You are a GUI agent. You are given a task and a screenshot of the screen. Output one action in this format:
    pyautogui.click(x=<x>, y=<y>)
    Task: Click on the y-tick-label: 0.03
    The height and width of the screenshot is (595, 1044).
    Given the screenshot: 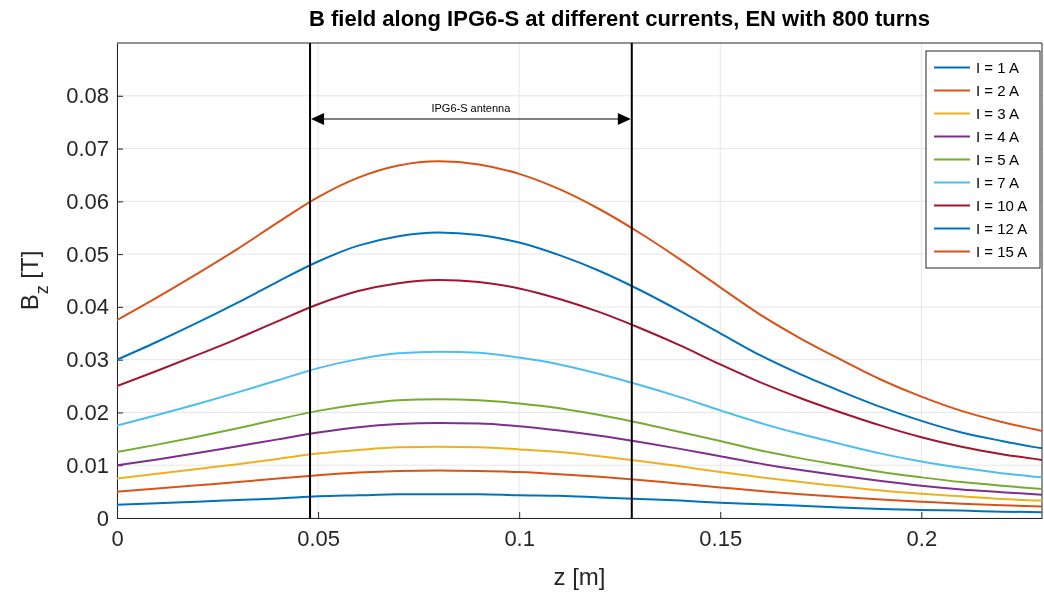 What is the action you would take?
    pyautogui.click(x=87, y=360)
    